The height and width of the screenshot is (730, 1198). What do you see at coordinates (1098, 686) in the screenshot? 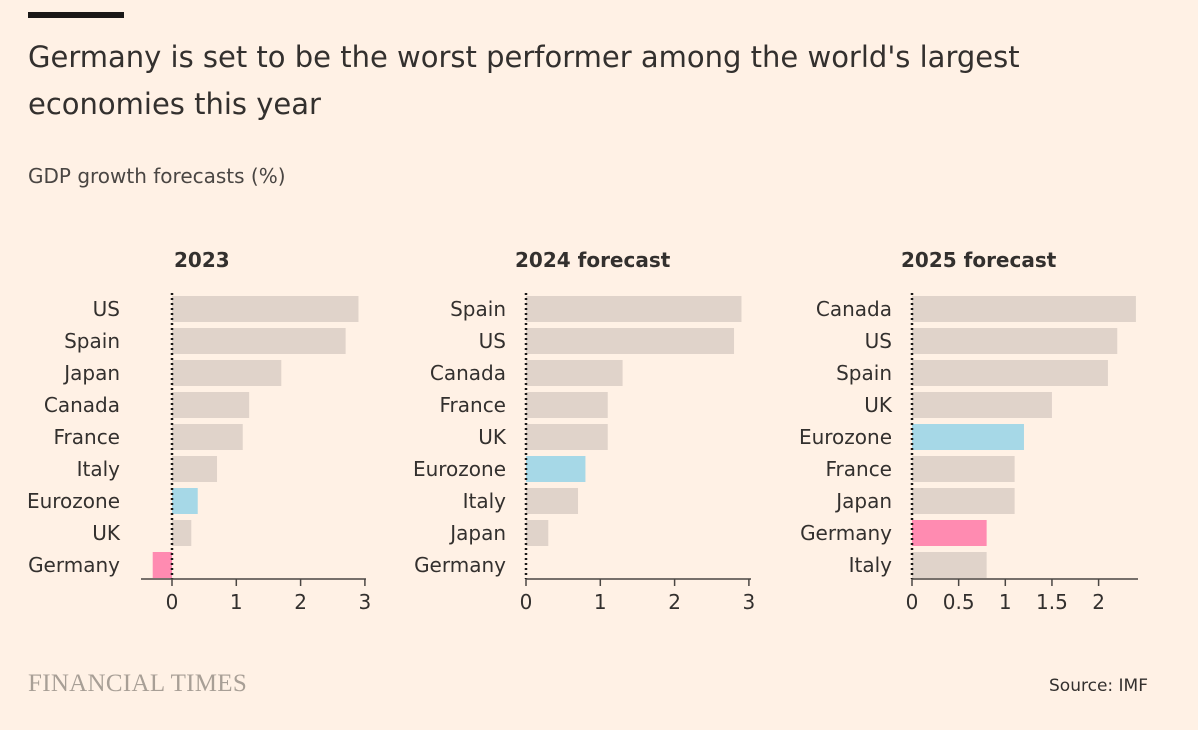
I see `source-note: Source: IMF` at bounding box center [1098, 686].